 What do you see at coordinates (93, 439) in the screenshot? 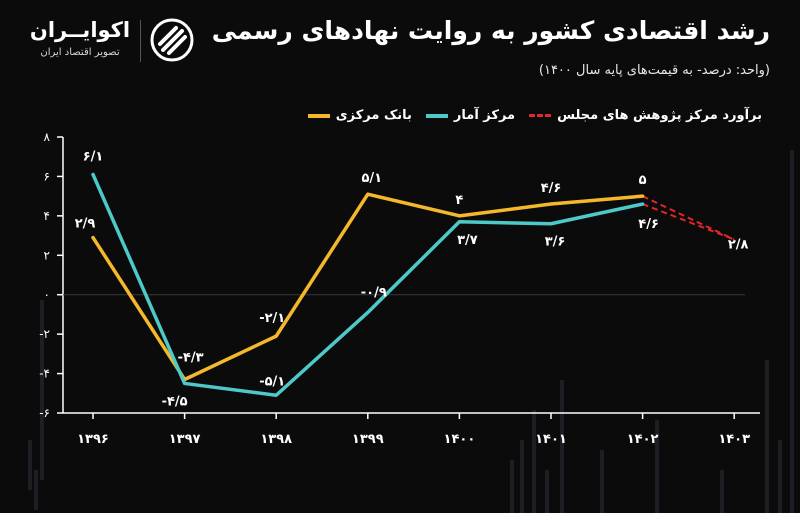
I see `x-tick-label: ۱۳۹۶` at bounding box center [93, 439].